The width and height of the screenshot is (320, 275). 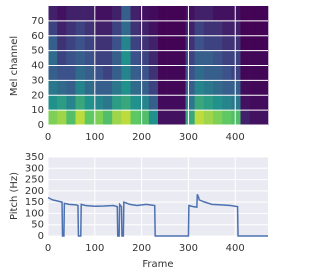 I want to click on y-tick-label: 60, so click(x=37, y=36).